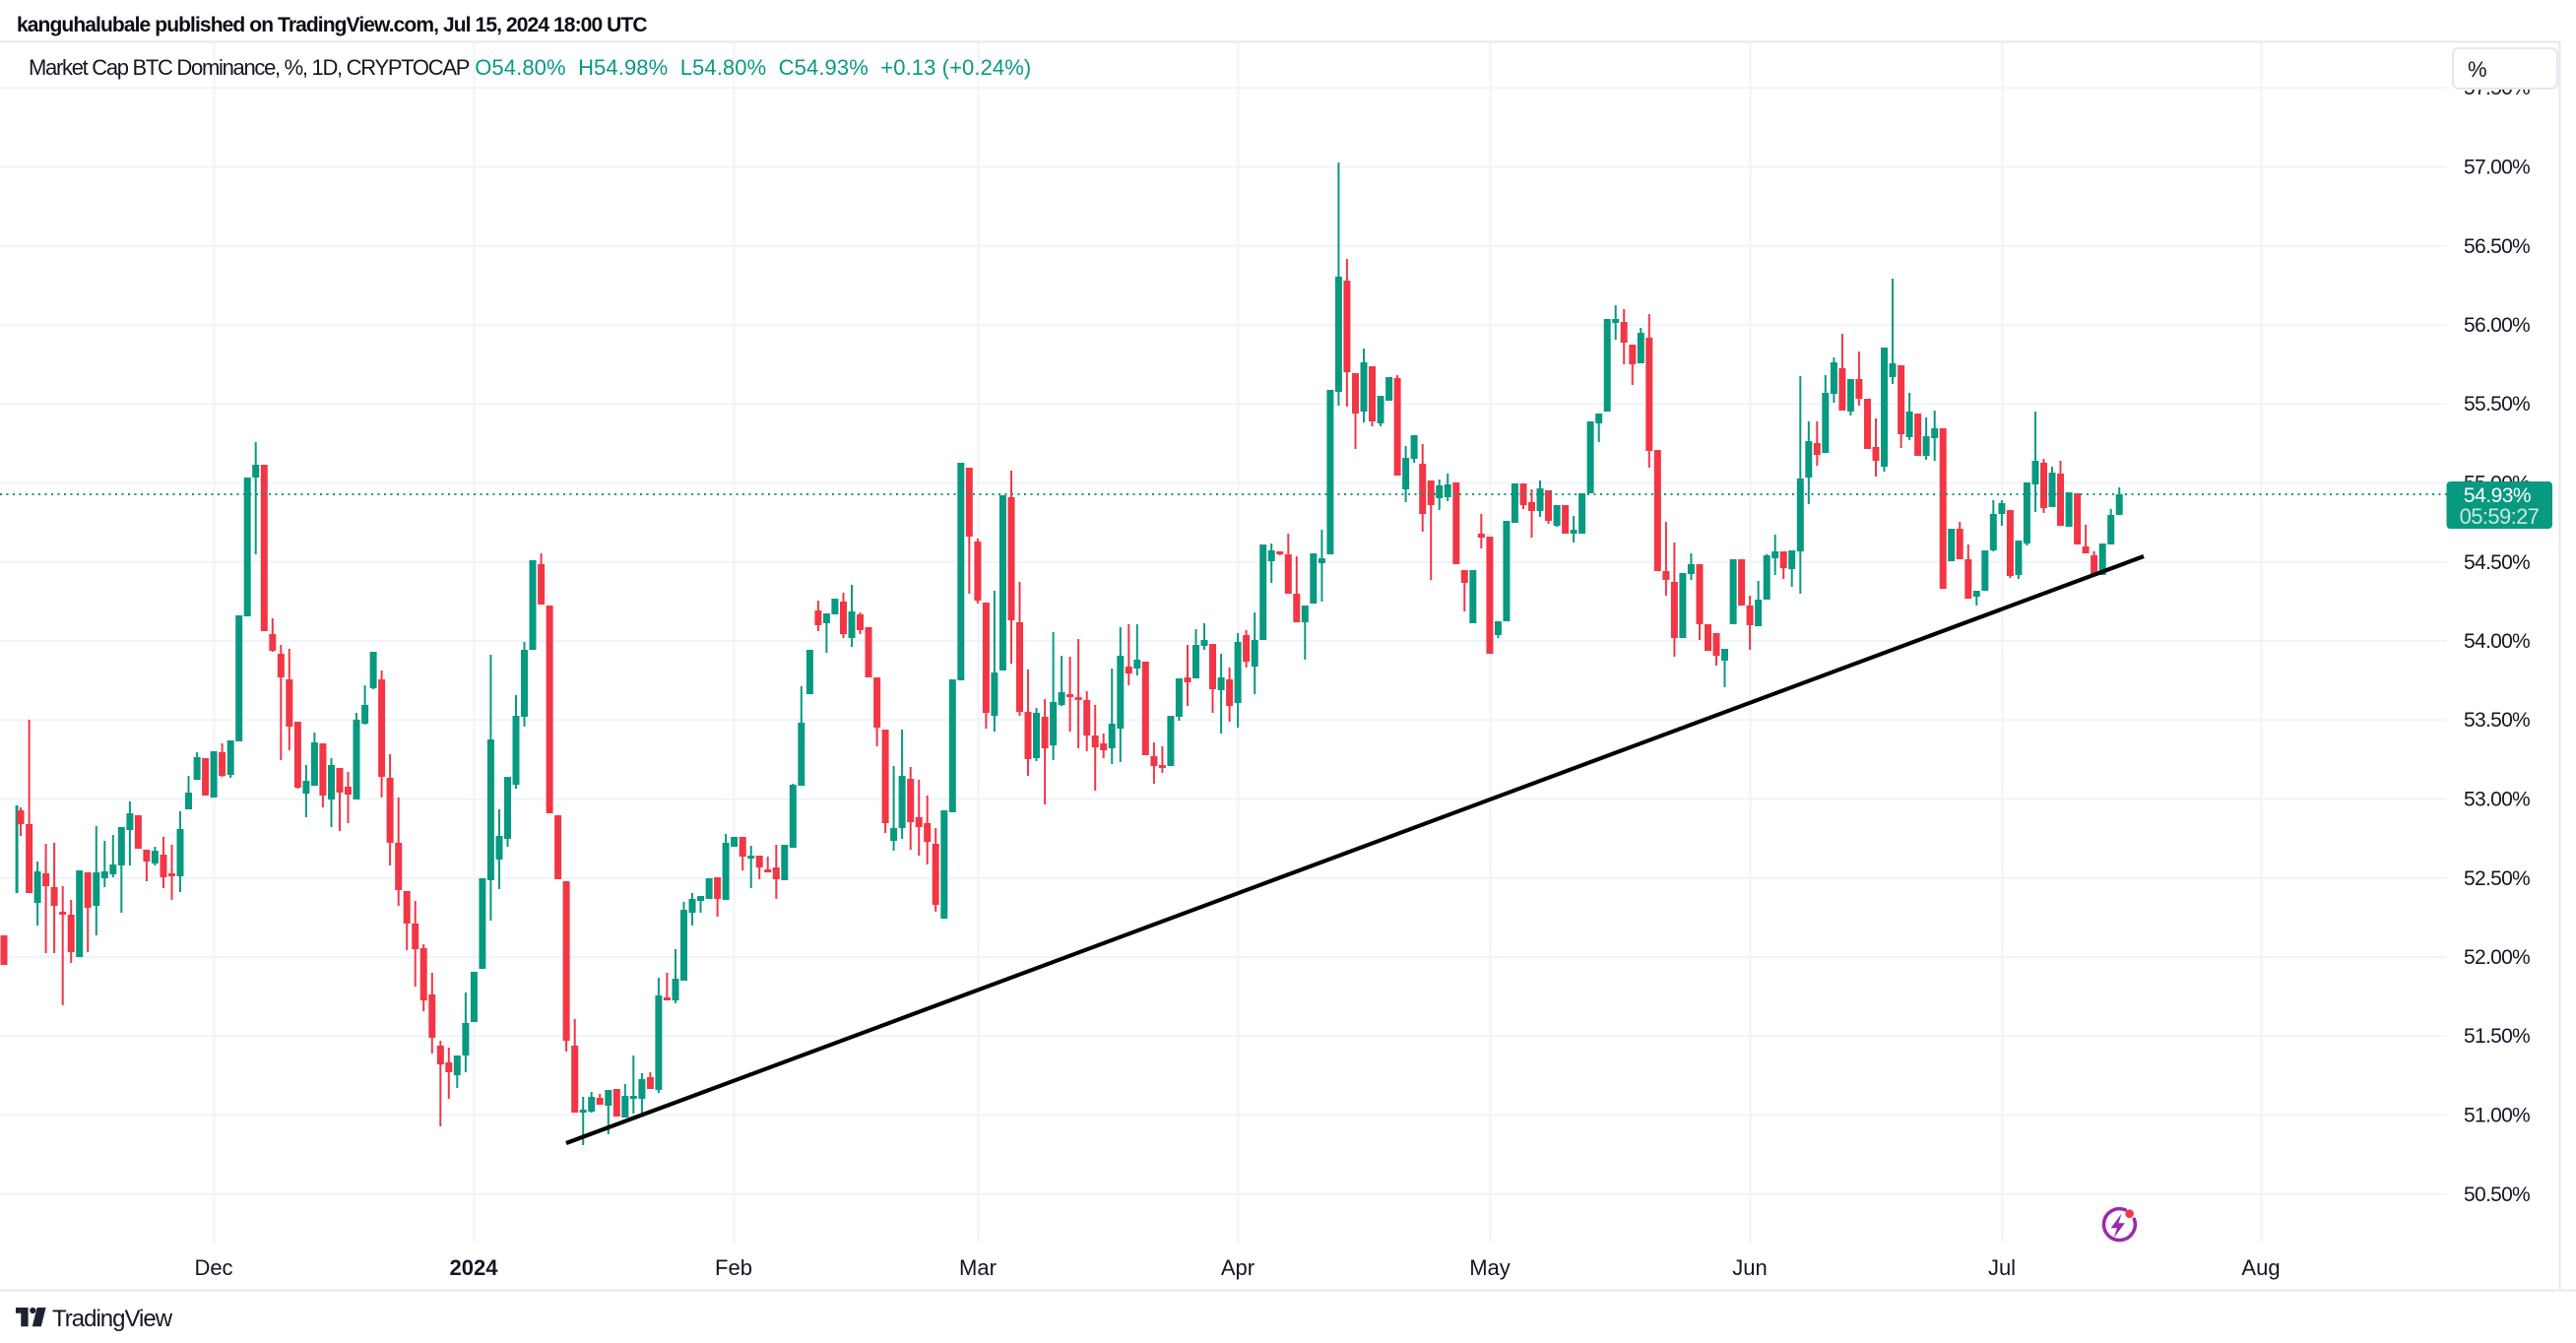 The width and height of the screenshot is (2576, 1343). What do you see at coordinates (2002, 1267) in the screenshot?
I see `svg-text: Jul` at bounding box center [2002, 1267].